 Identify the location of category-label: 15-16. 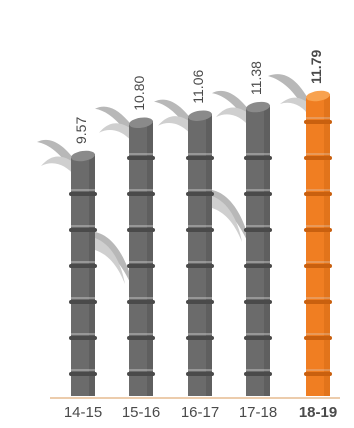
(141, 412).